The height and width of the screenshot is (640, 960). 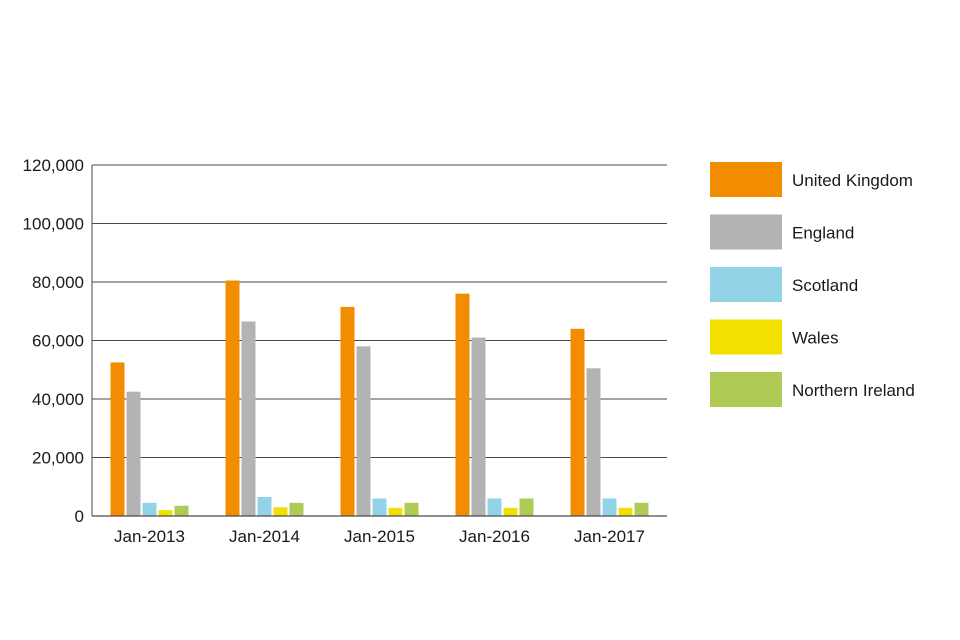 I want to click on y-tick-label: 80,000, so click(x=58, y=282).